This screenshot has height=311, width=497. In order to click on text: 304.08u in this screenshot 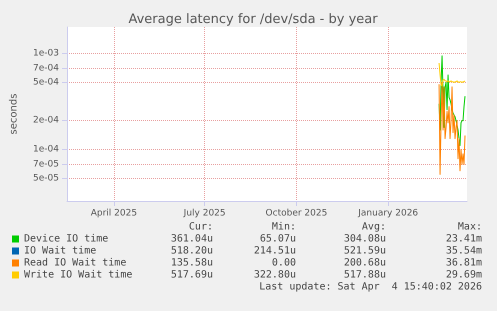, I will do `click(365, 239)`.